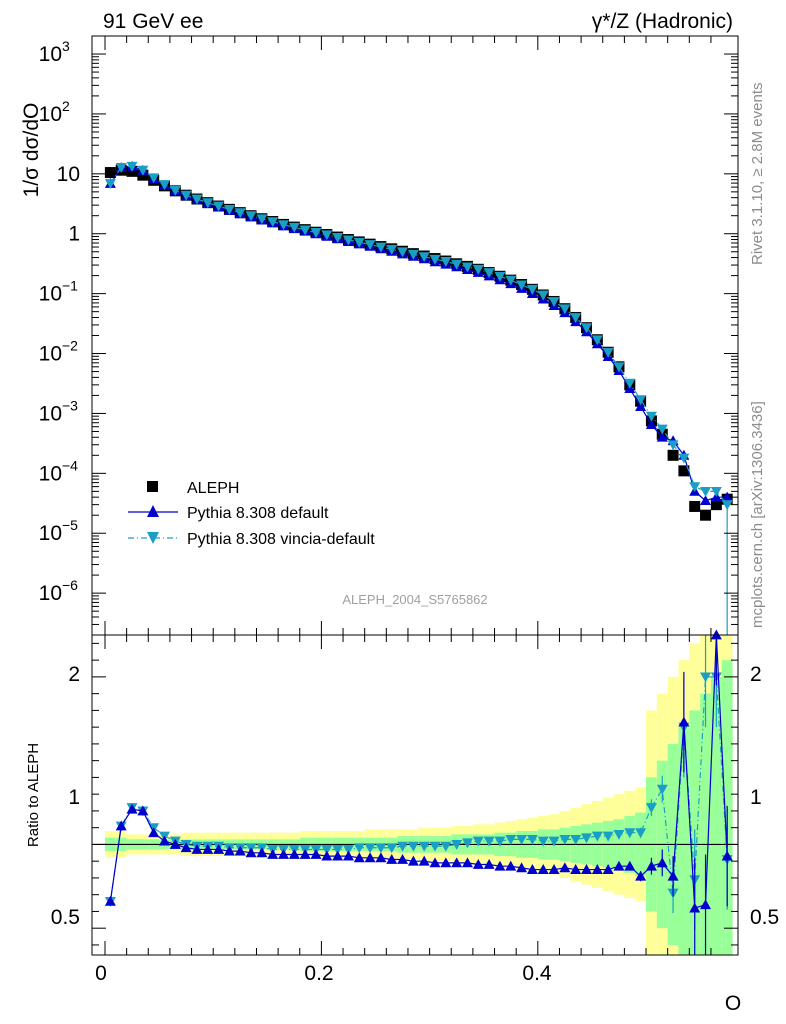  I want to click on ratio-y-tick-left-1: 1, so click(74, 797).